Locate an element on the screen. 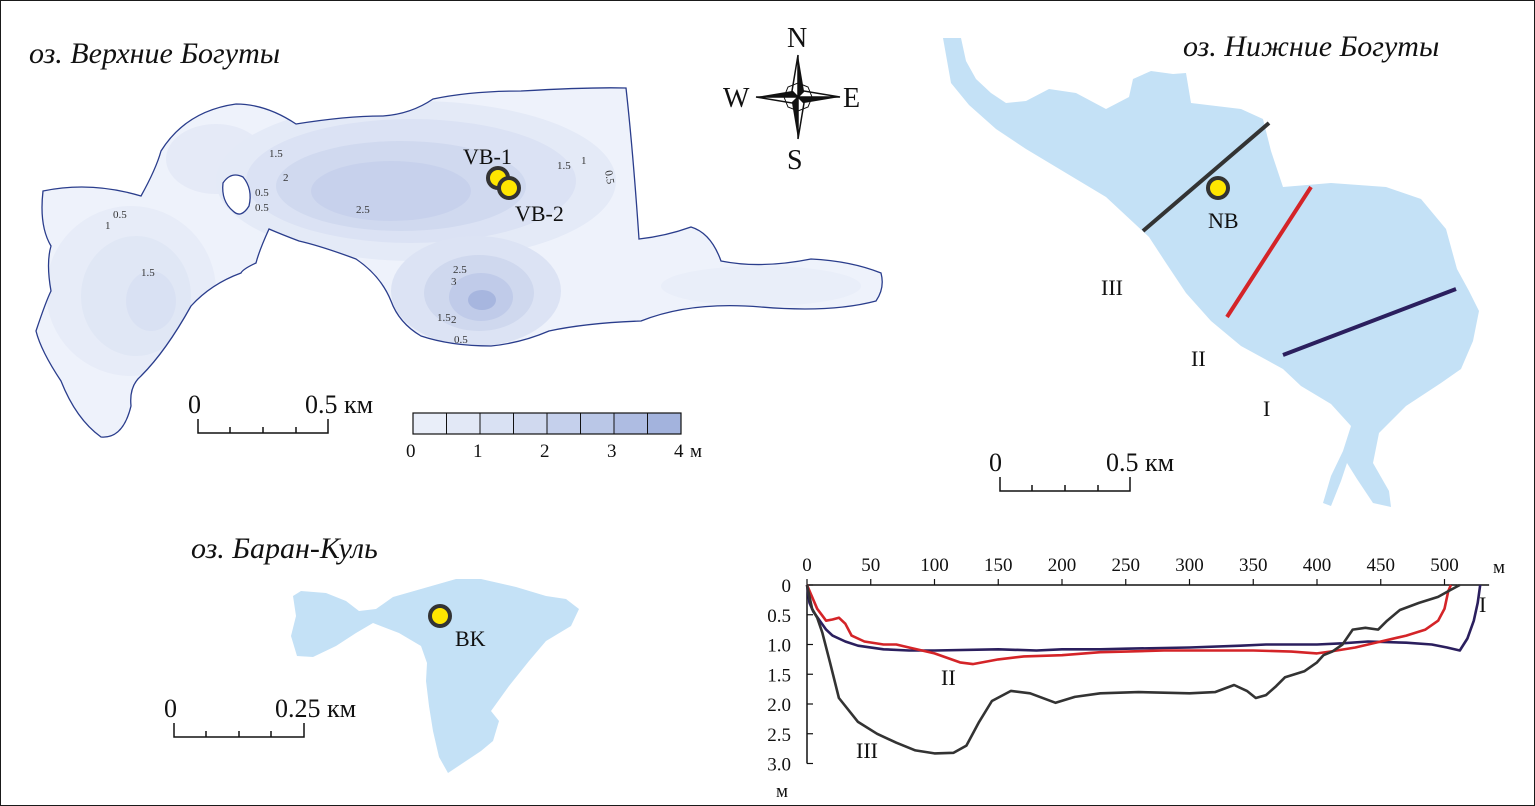  station-vb2-label: VB-2 is located at coordinates (539, 213).